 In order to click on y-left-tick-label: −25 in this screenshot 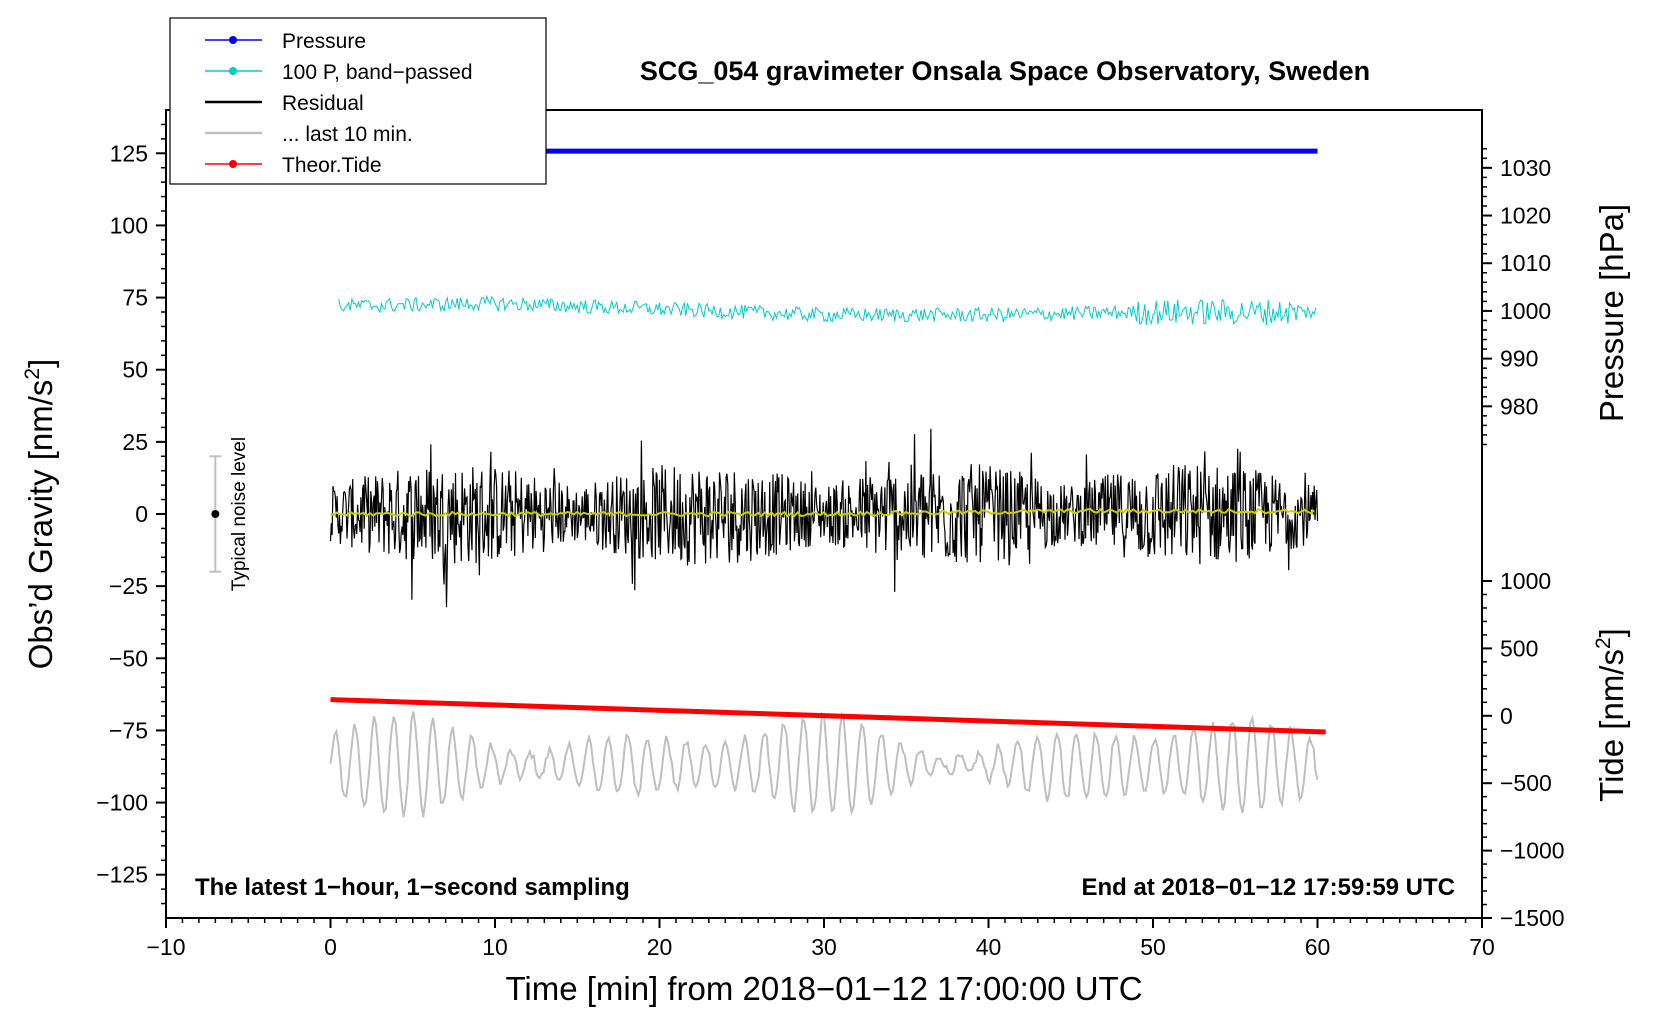, I will do `click(128, 586)`.